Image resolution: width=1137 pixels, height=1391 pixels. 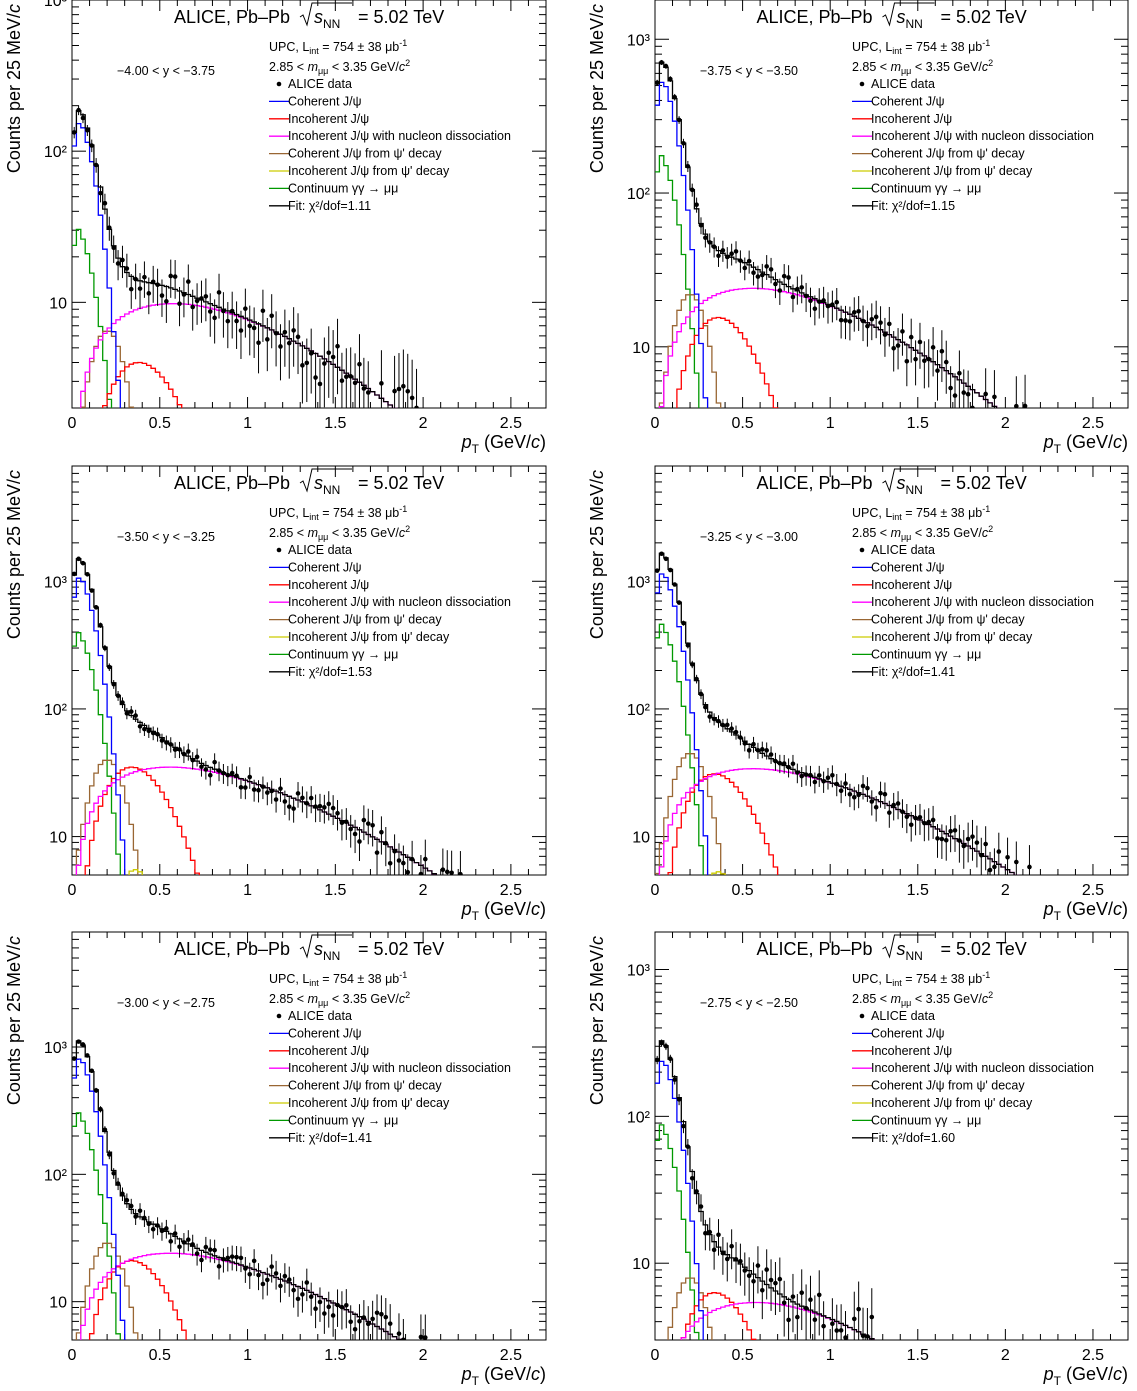 I want to click on text-span: (GeV/, so click(x=1087, y=1374).